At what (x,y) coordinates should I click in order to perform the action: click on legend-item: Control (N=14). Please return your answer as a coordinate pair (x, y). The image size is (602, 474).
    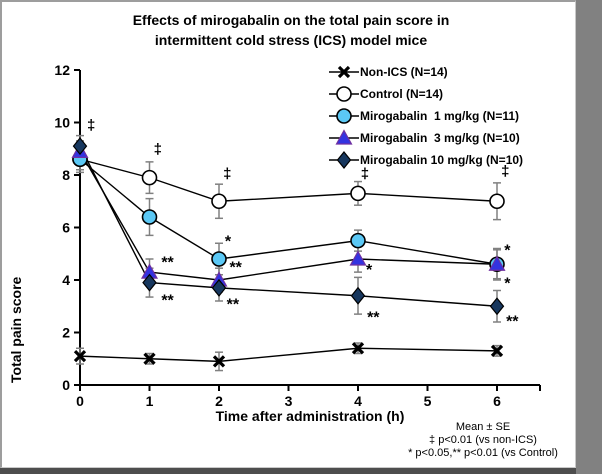
    Looking at the image, I should click on (426, 94).